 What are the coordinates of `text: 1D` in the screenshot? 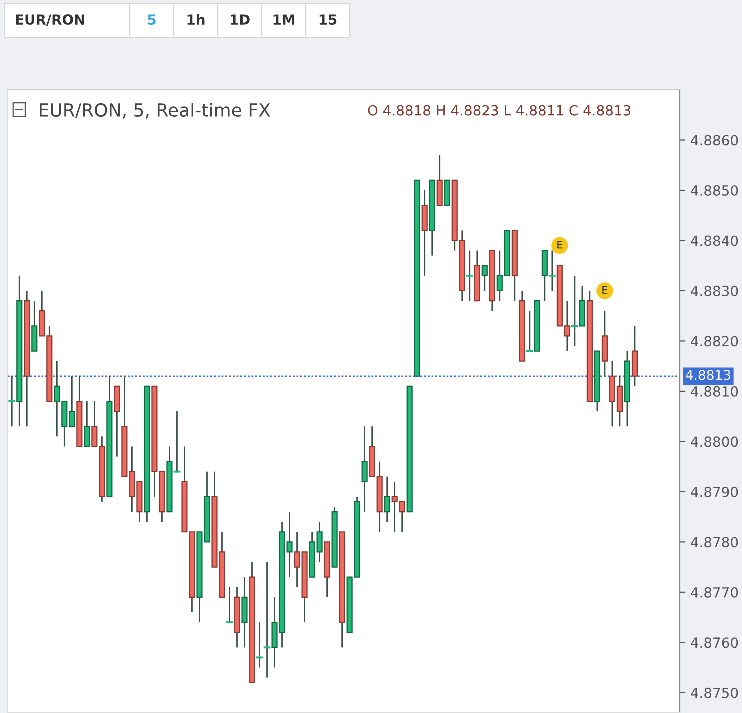 It's located at (240, 19).